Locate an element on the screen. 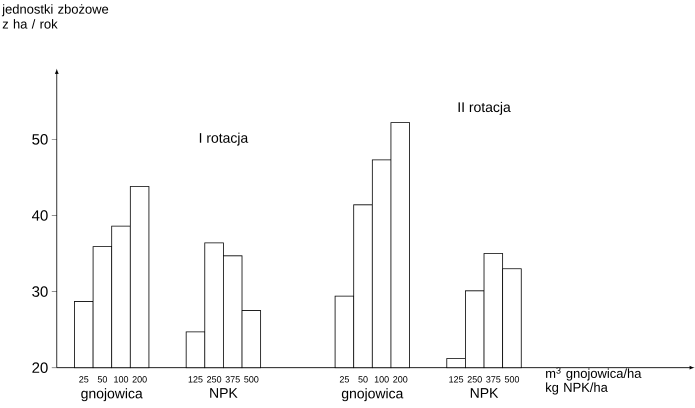  y-tick-label: 40 is located at coordinates (40, 215).